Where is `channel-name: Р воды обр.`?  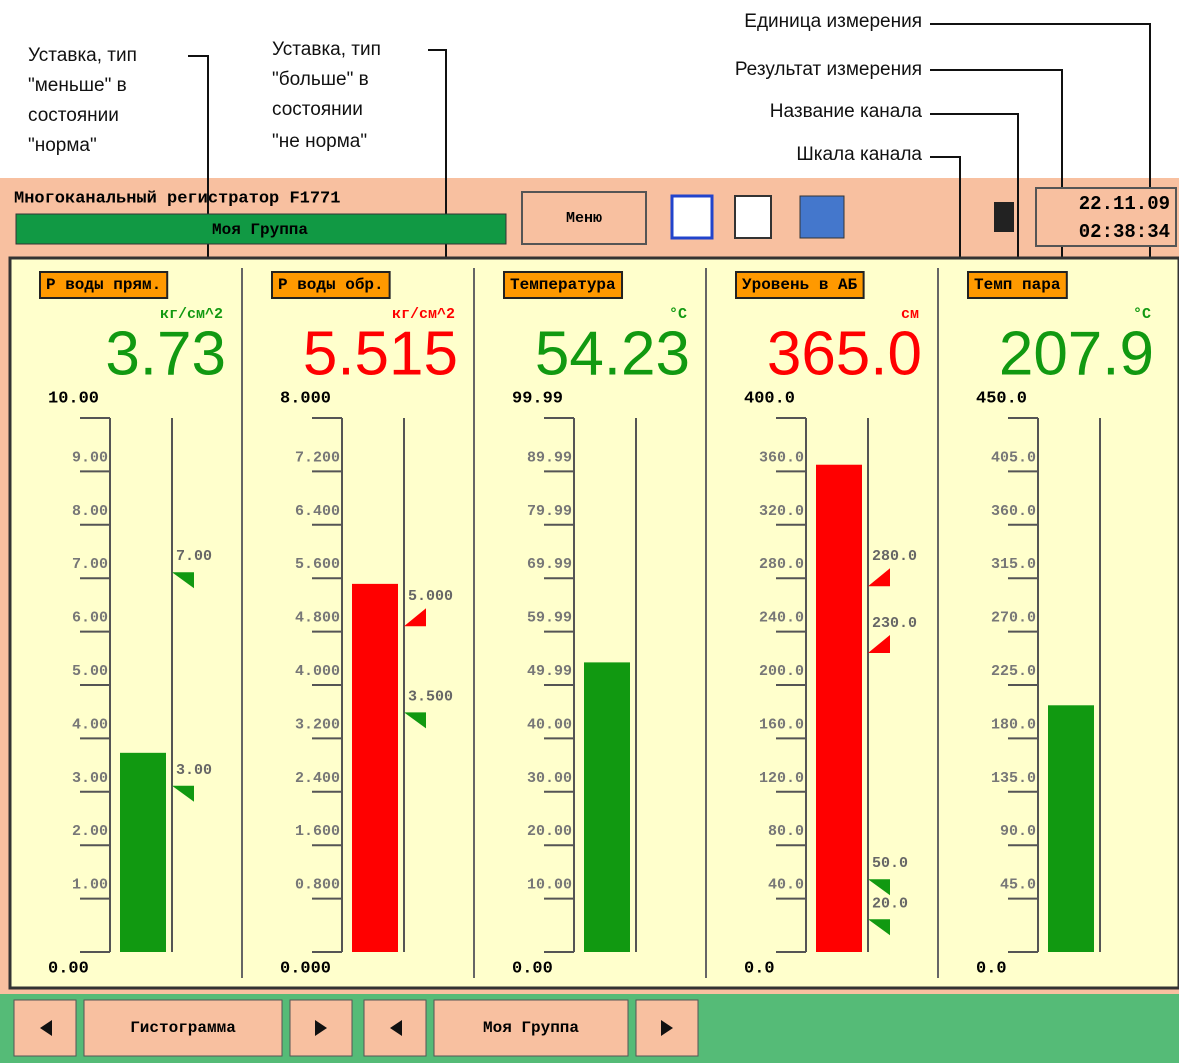 channel-name: Р воды обр. is located at coordinates (331, 285).